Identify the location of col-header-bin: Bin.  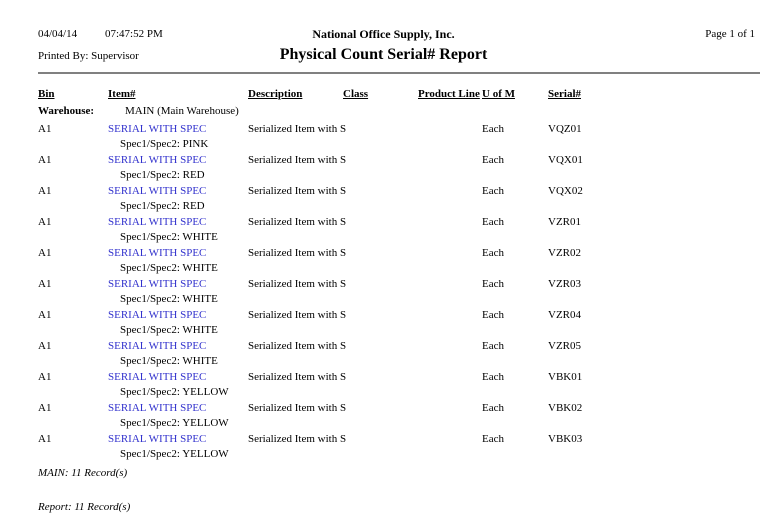
(46, 94).